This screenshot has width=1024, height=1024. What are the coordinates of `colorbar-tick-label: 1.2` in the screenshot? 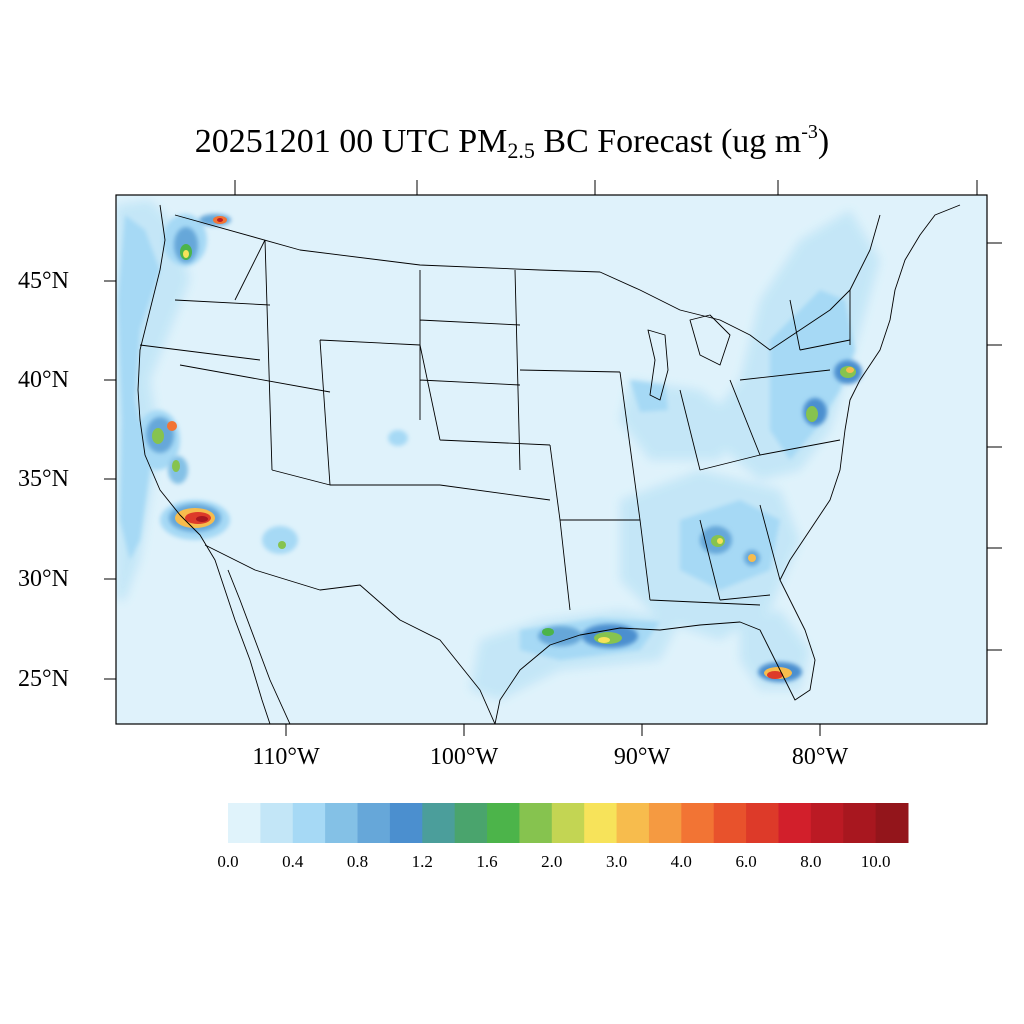 It's located at (422, 861).